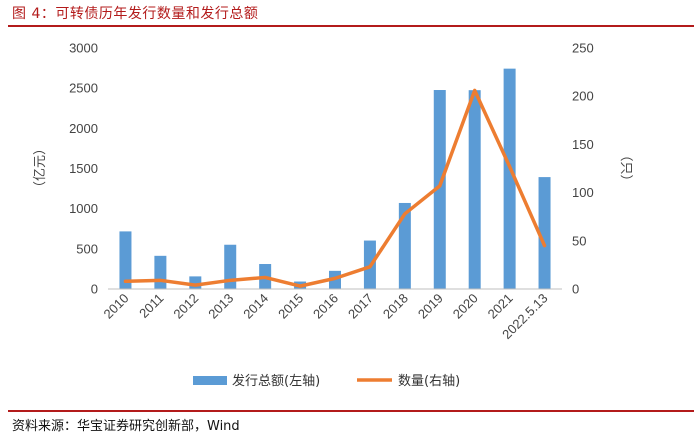  I want to click on legend-bar-swatch, so click(210, 380).